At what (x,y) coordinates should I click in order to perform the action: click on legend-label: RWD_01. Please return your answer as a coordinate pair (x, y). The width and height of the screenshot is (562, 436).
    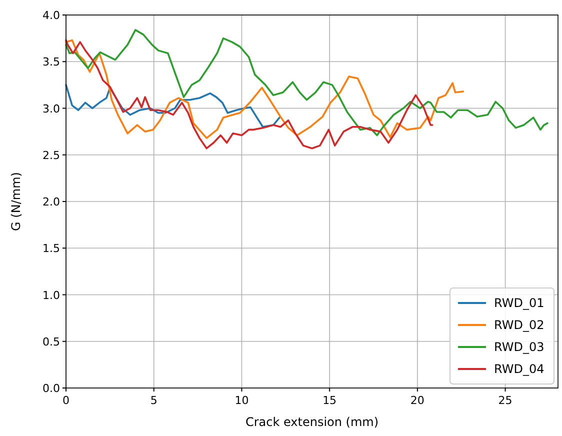
    Looking at the image, I should click on (519, 303).